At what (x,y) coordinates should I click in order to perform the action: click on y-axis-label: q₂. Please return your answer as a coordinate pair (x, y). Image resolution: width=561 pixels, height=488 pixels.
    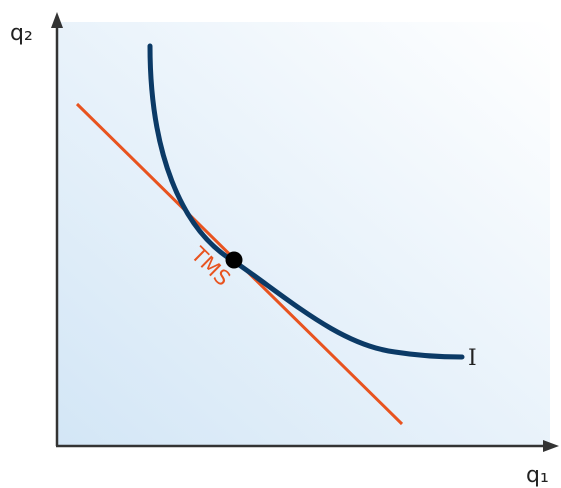
    Looking at the image, I should click on (21, 33).